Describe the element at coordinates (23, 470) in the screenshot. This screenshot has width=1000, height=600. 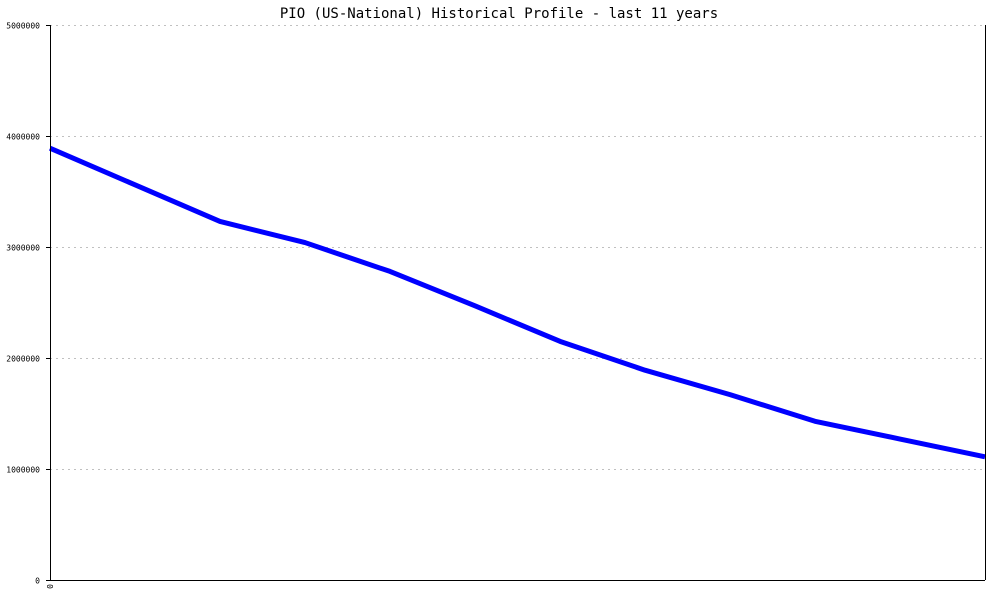
I see `y-tick-label: 1000000` at that location.